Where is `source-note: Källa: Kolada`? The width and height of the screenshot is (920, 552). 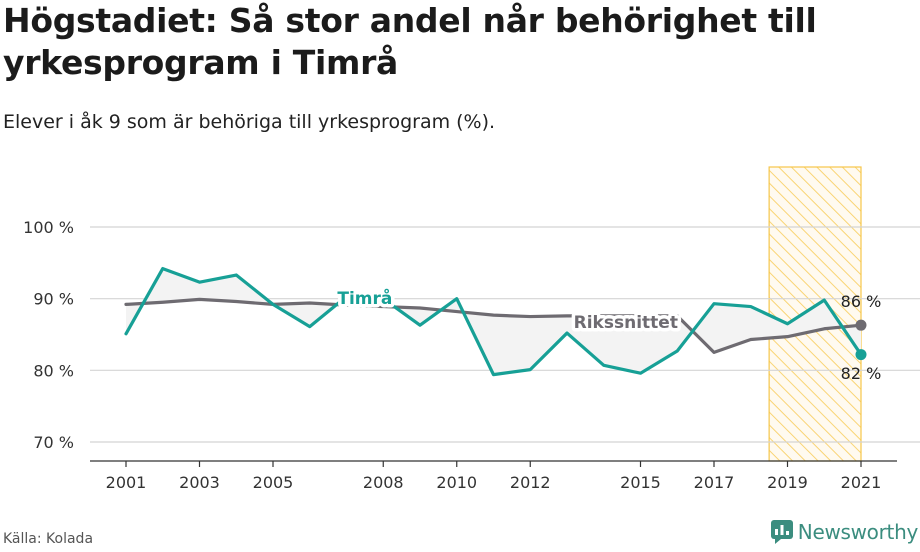
source-note: Källa: Kolada is located at coordinates (48, 539).